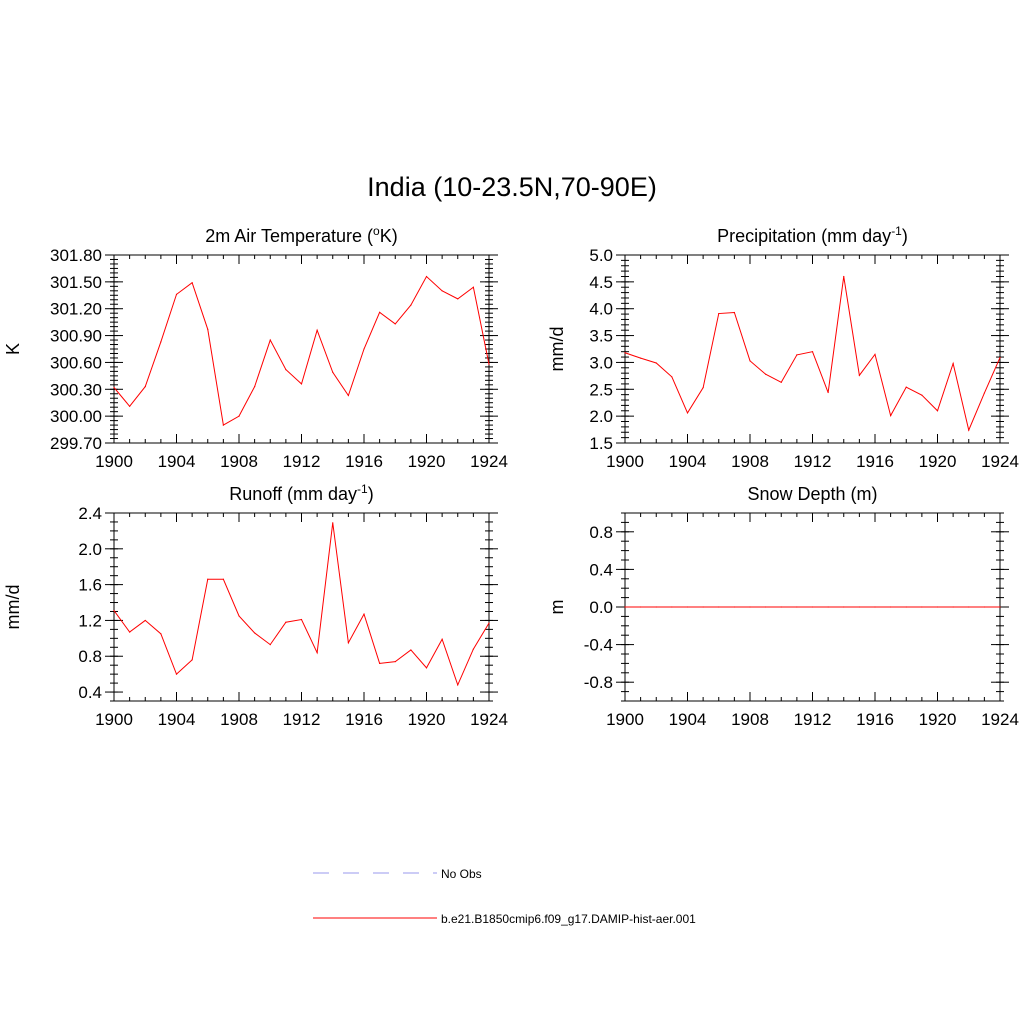 The image size is (1024, 1024). I want to click on y-axis-label: m, so click(557, 607).